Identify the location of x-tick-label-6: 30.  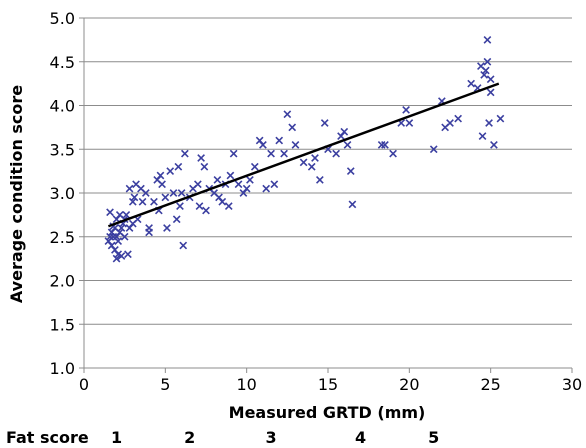
(572, 384).